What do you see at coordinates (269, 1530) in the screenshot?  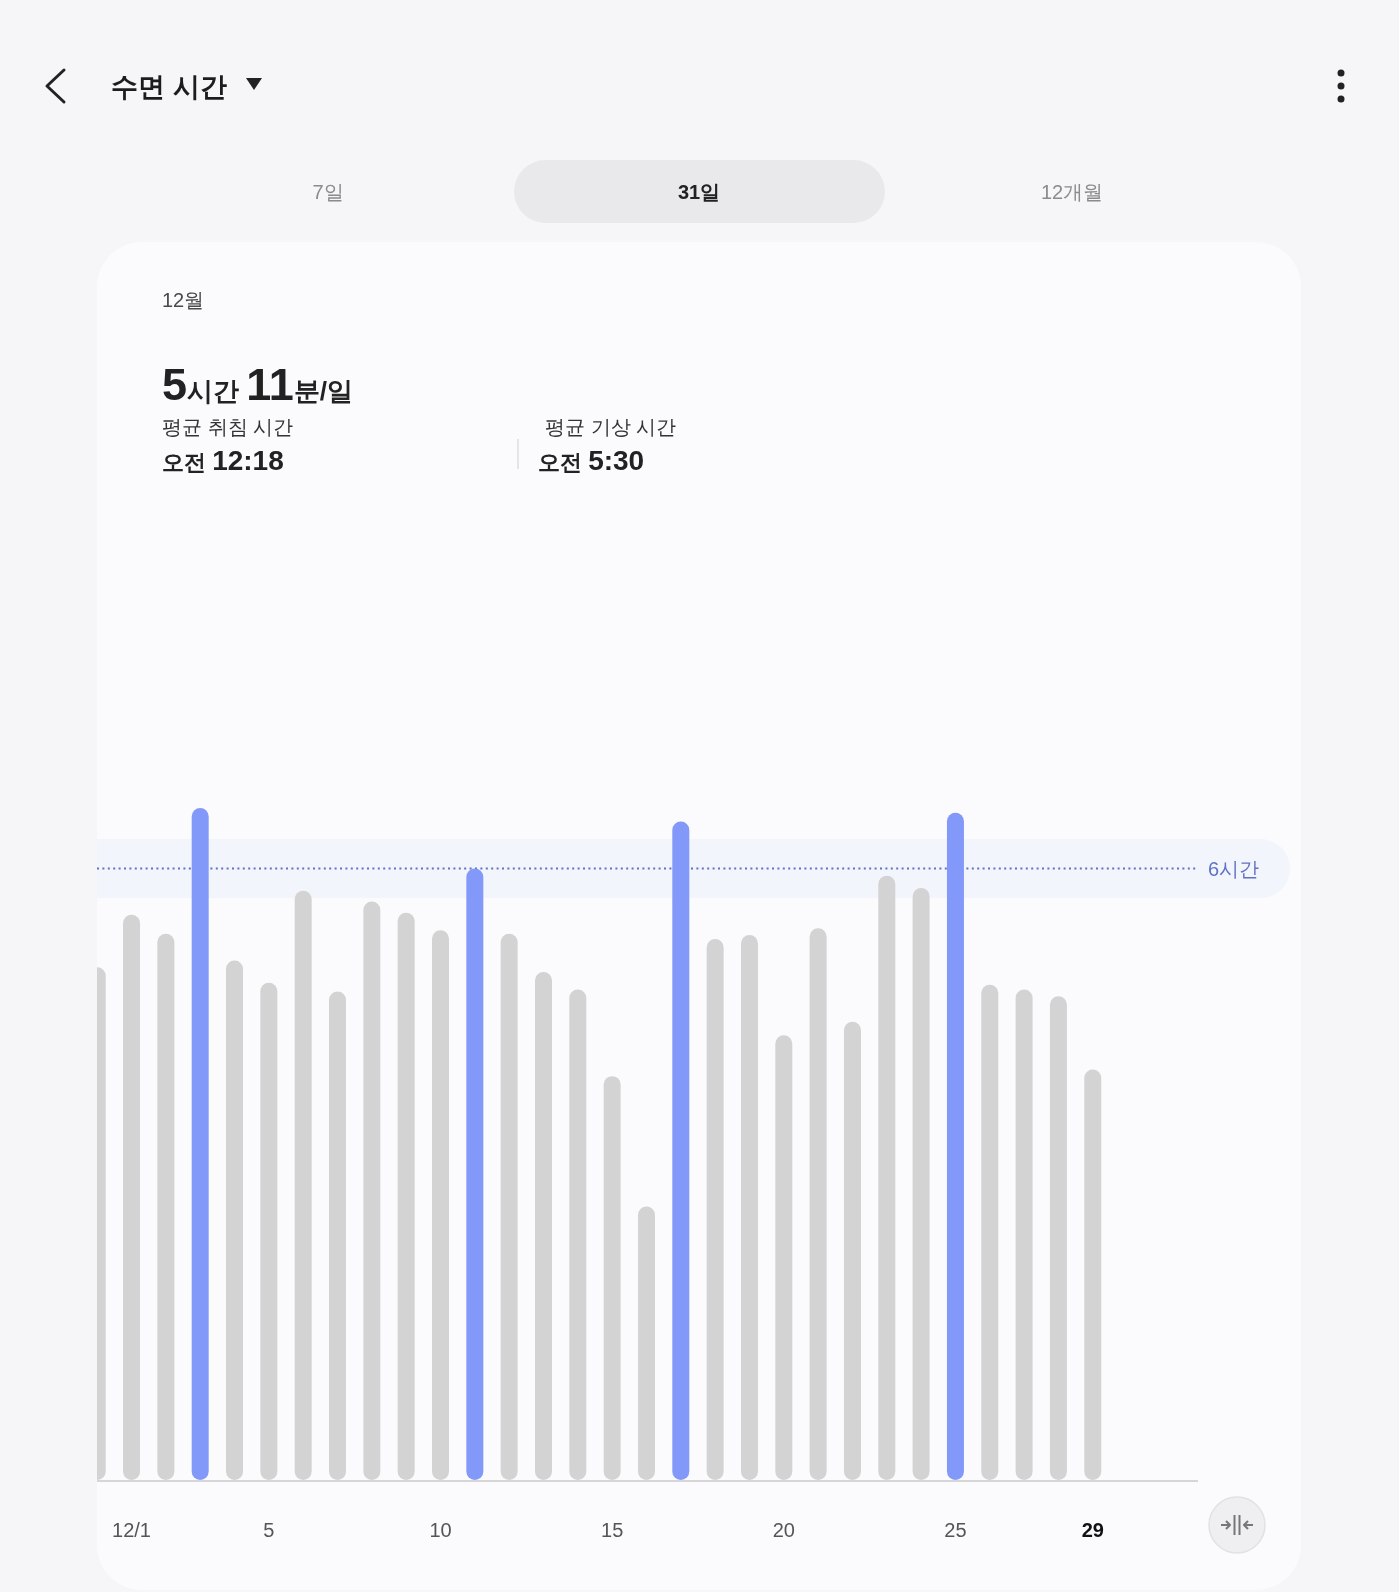 I see `x-tick-label: 5` at bounding box center [269, 1530].